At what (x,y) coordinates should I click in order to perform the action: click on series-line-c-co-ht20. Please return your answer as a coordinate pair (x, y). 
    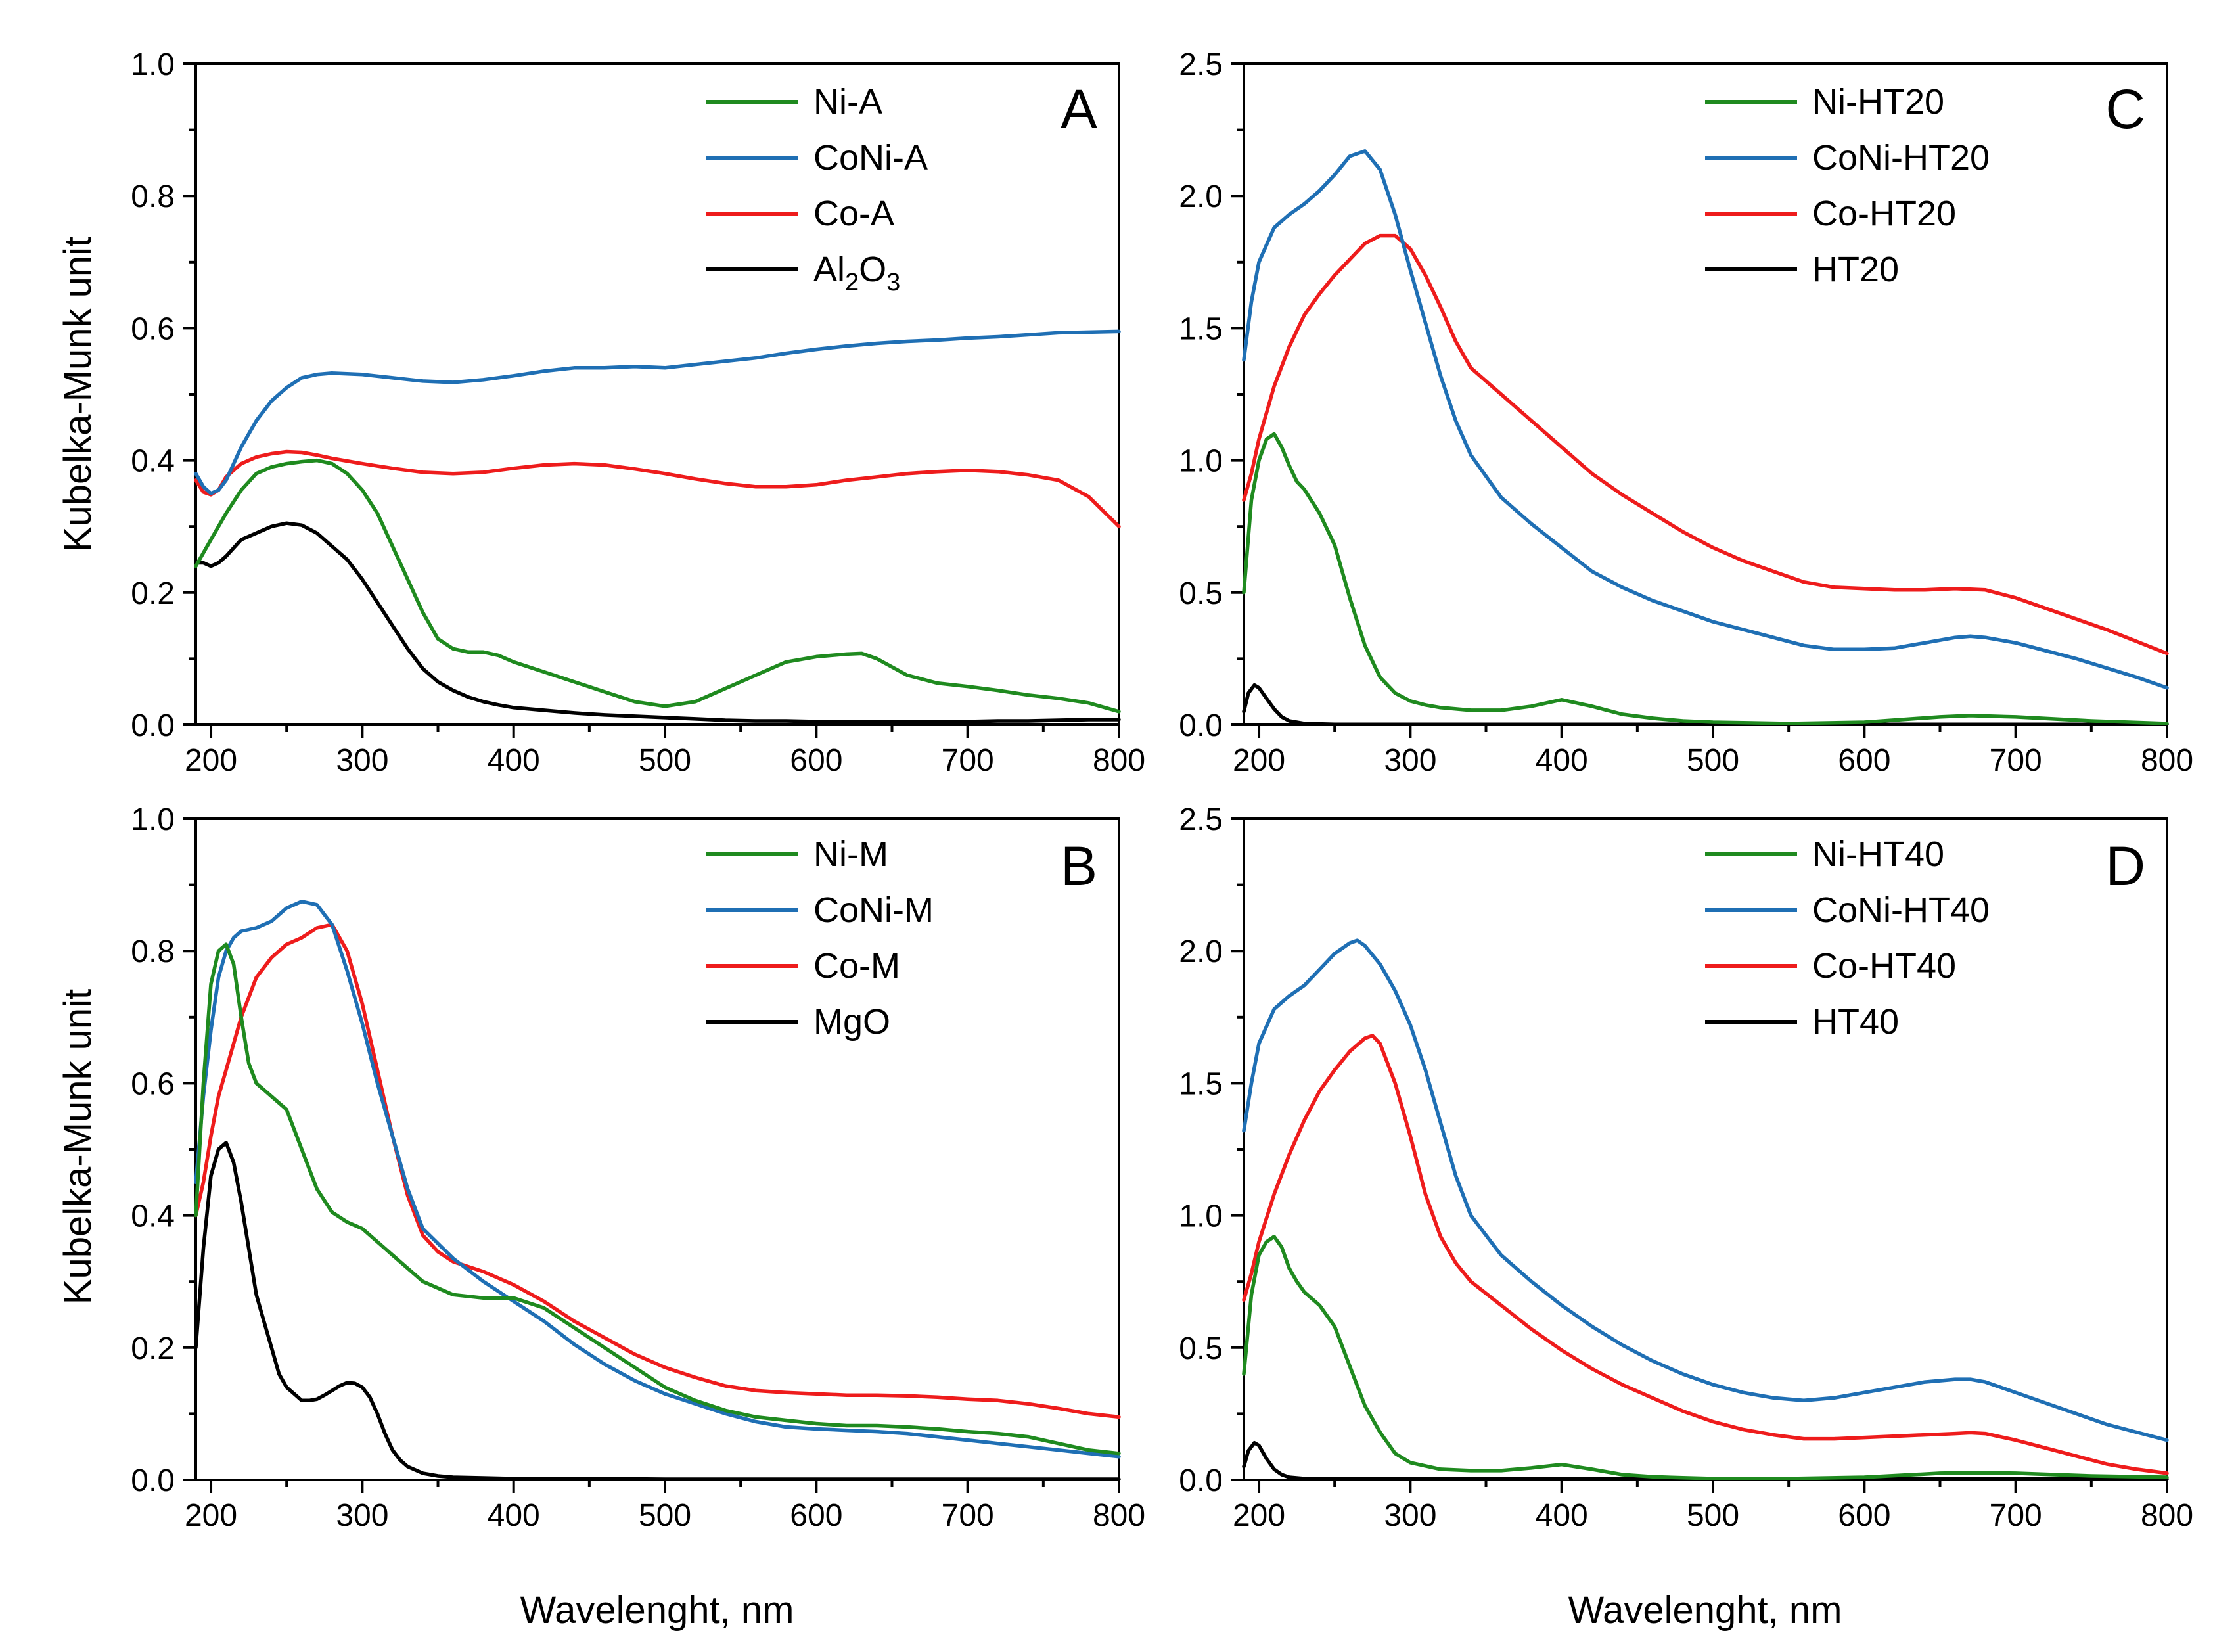
    Looking at the image, I should click on (1705, 444).